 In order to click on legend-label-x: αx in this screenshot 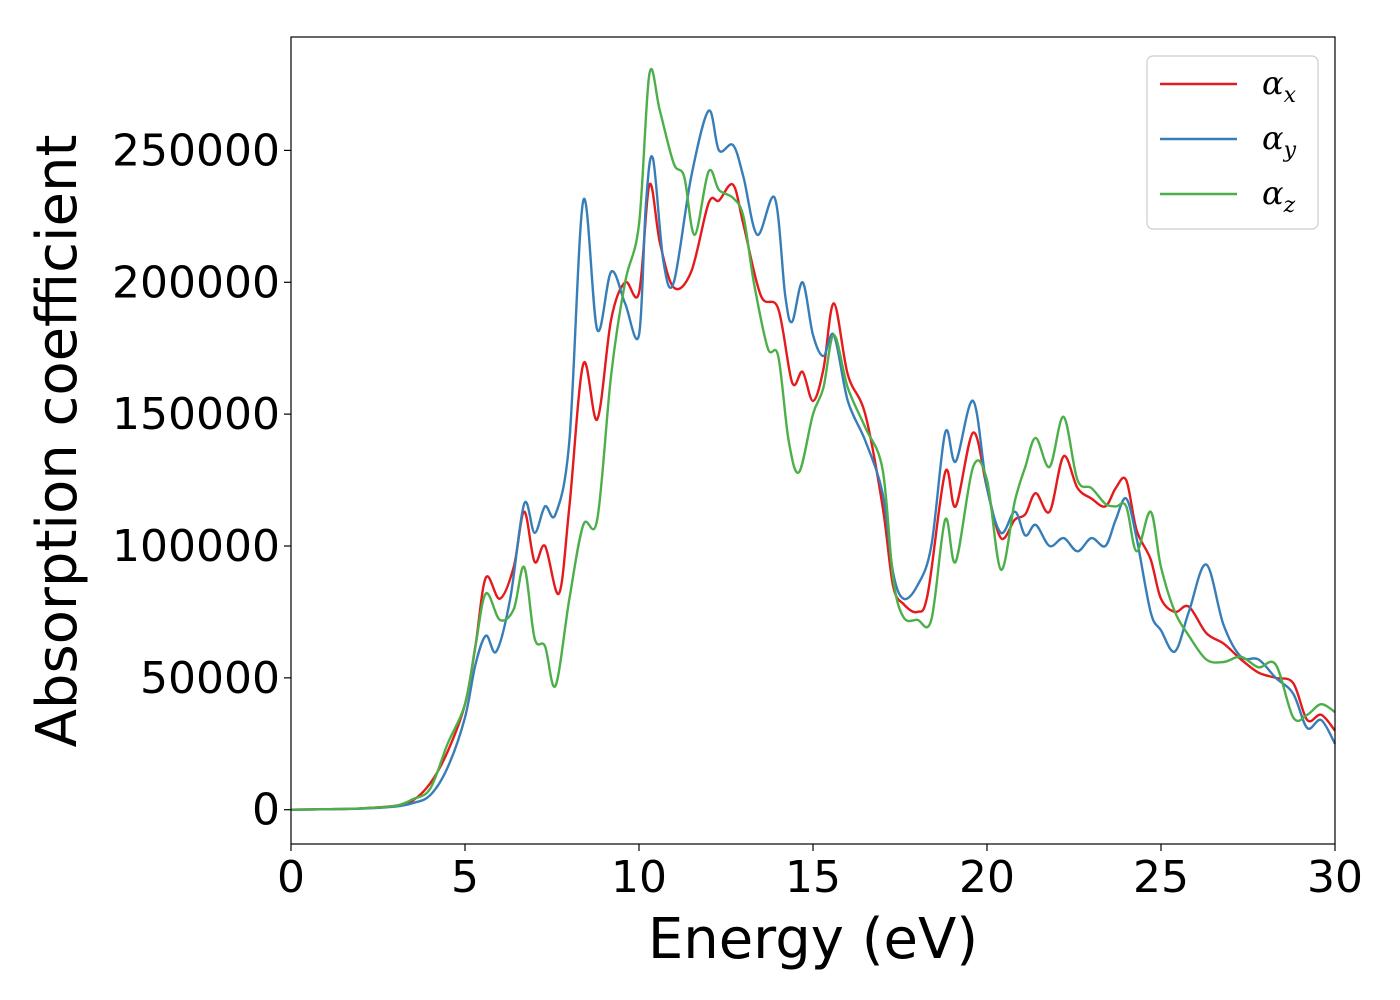, I will do `click(1279, 86)`.